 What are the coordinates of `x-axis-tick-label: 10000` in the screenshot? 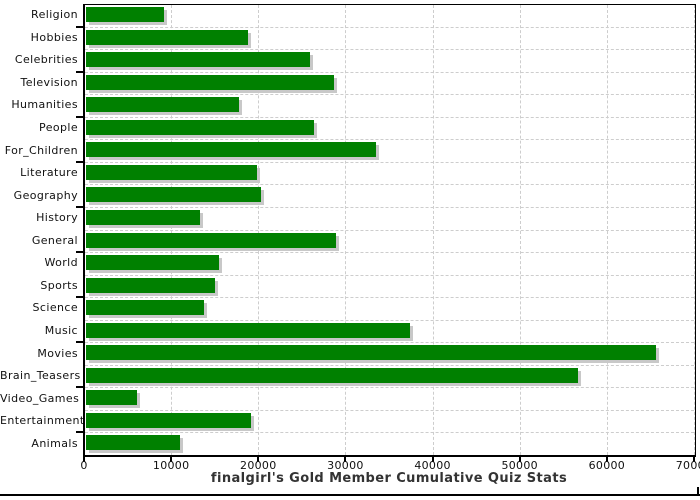 It's located at (171, 465).